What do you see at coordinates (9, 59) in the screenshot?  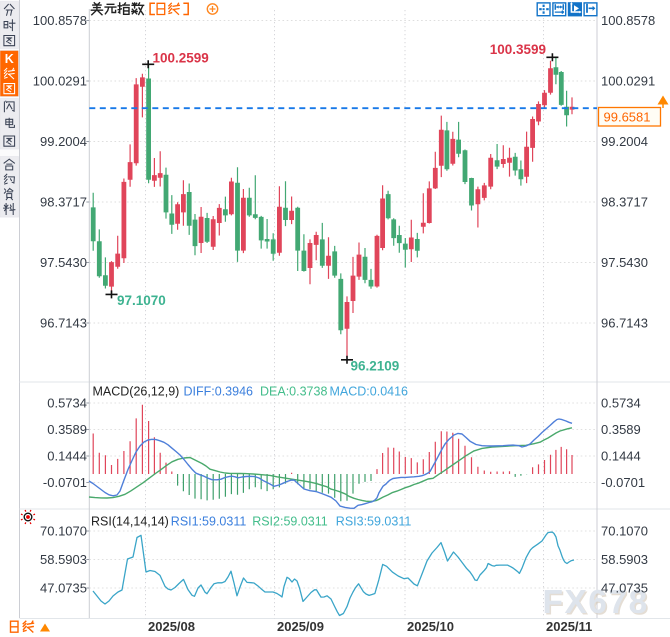 I see `svg-text: K` at bounding box center [9, 59].